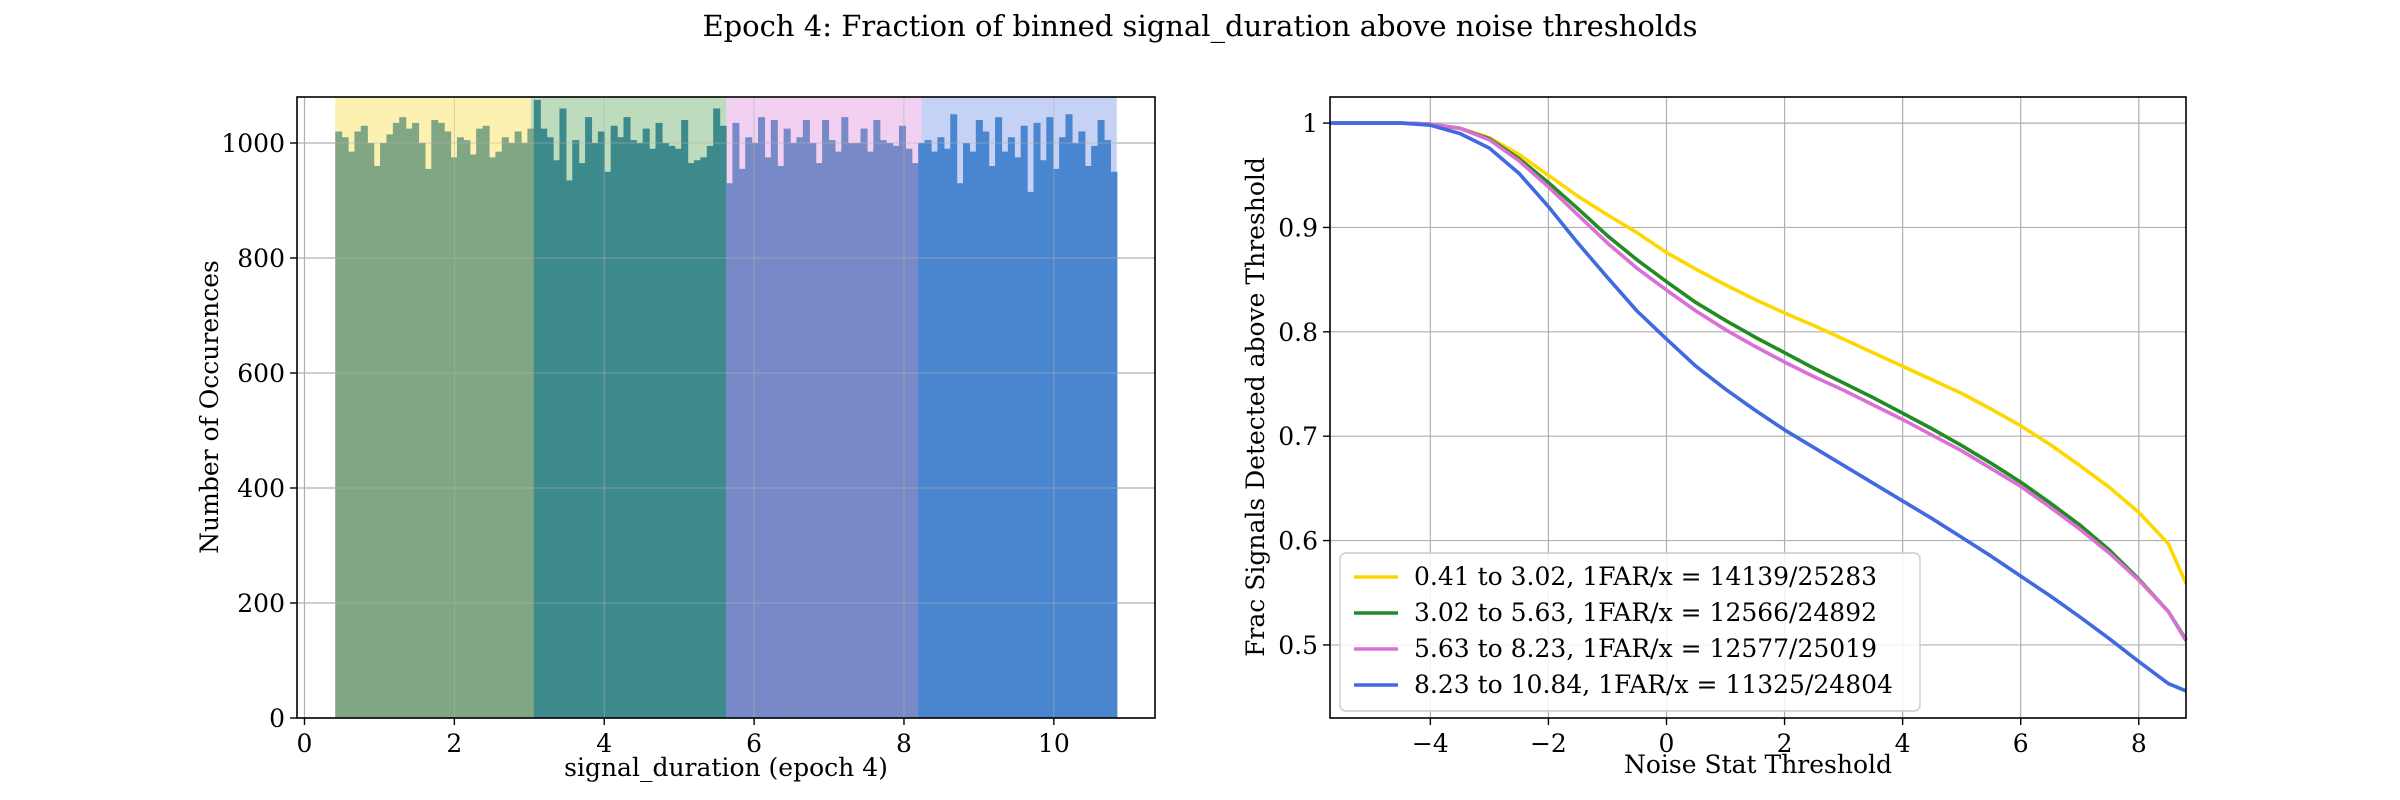 The width and height of the screenshot is (2400, 800). What do you see at coordinates (1255, 407) in the screenshot?
I see `line-y-label: Frac Signals Detected above Threshold` at bounding box center [1255, 407].